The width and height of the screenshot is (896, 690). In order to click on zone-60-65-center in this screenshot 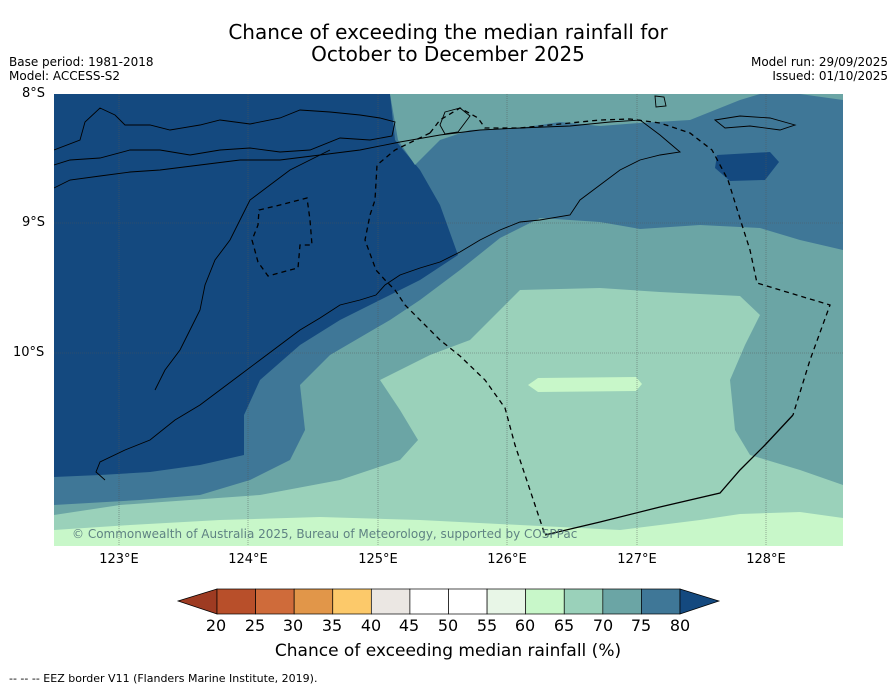, I will do `click(585, 384)`.